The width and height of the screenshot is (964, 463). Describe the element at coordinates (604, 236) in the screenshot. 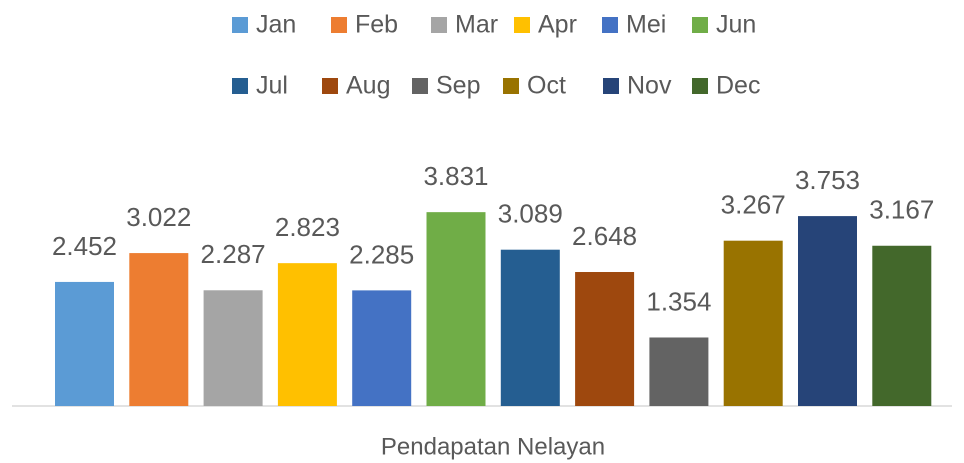

I see `value-label: 2.648` at that location.